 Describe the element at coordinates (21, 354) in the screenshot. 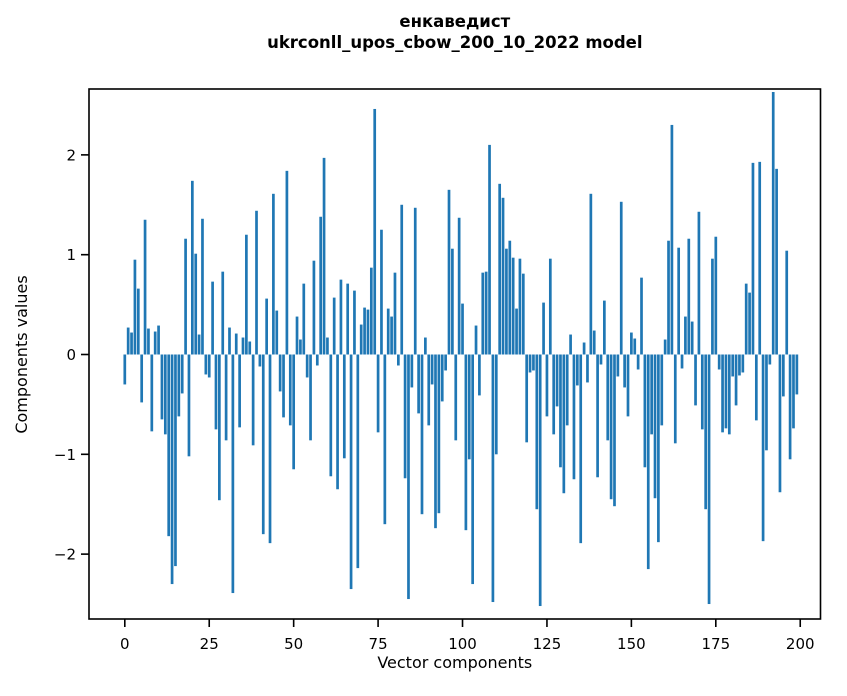

I see `y-axis-label: Components values` at that location.